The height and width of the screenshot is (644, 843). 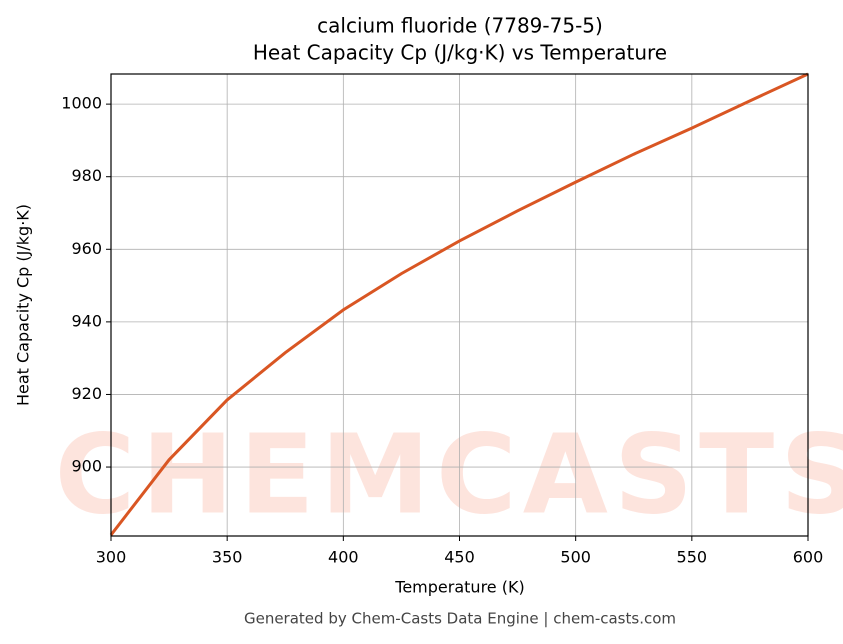 What do you see at coordinates (808, 557) in the screenshot?
I see `x-tick-label: 600` at bounding box center [808, 557].